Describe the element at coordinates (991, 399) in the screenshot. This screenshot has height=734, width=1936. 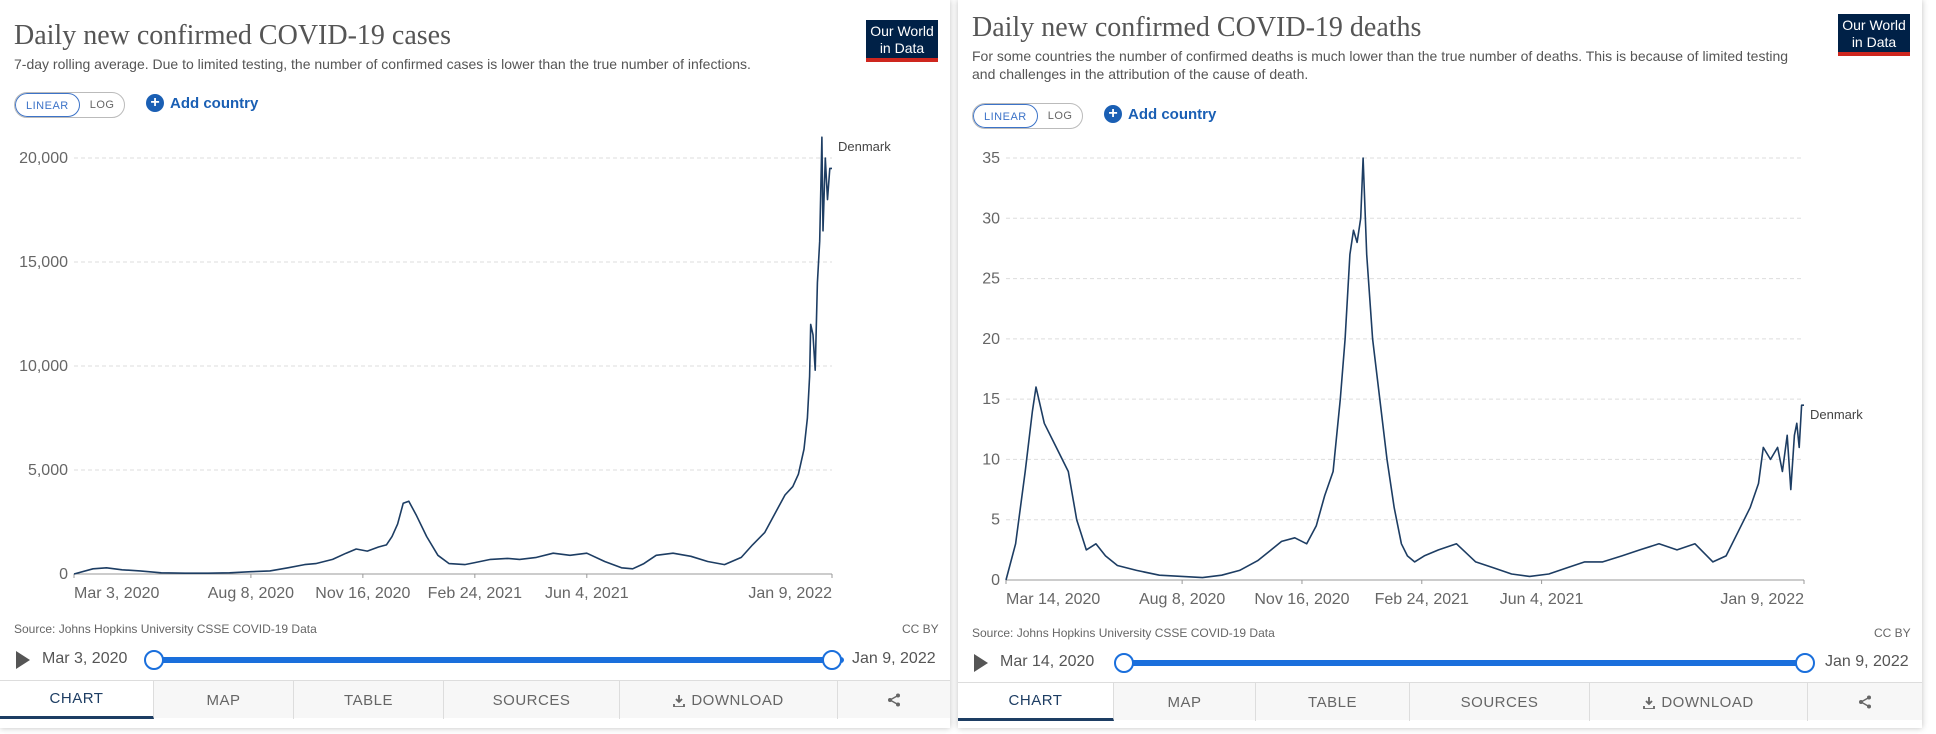
I see `y-tick-label: 15` at that location.